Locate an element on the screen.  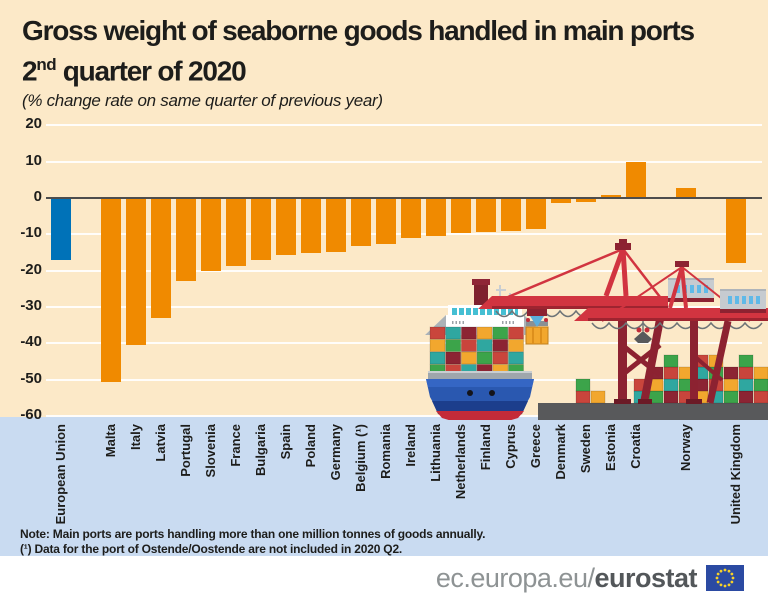
gantry-crane-icon is located at coordinates (671, 332).